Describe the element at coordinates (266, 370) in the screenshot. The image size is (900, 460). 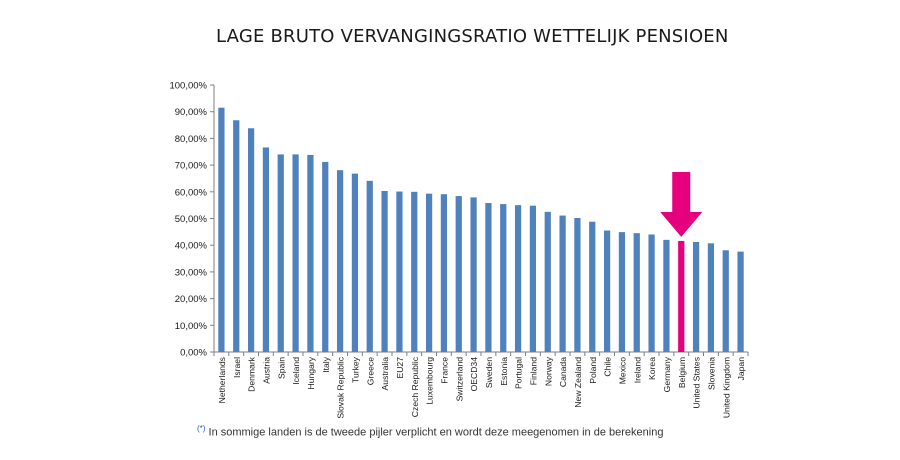
I see `x-tick-label: Austria` at that location.